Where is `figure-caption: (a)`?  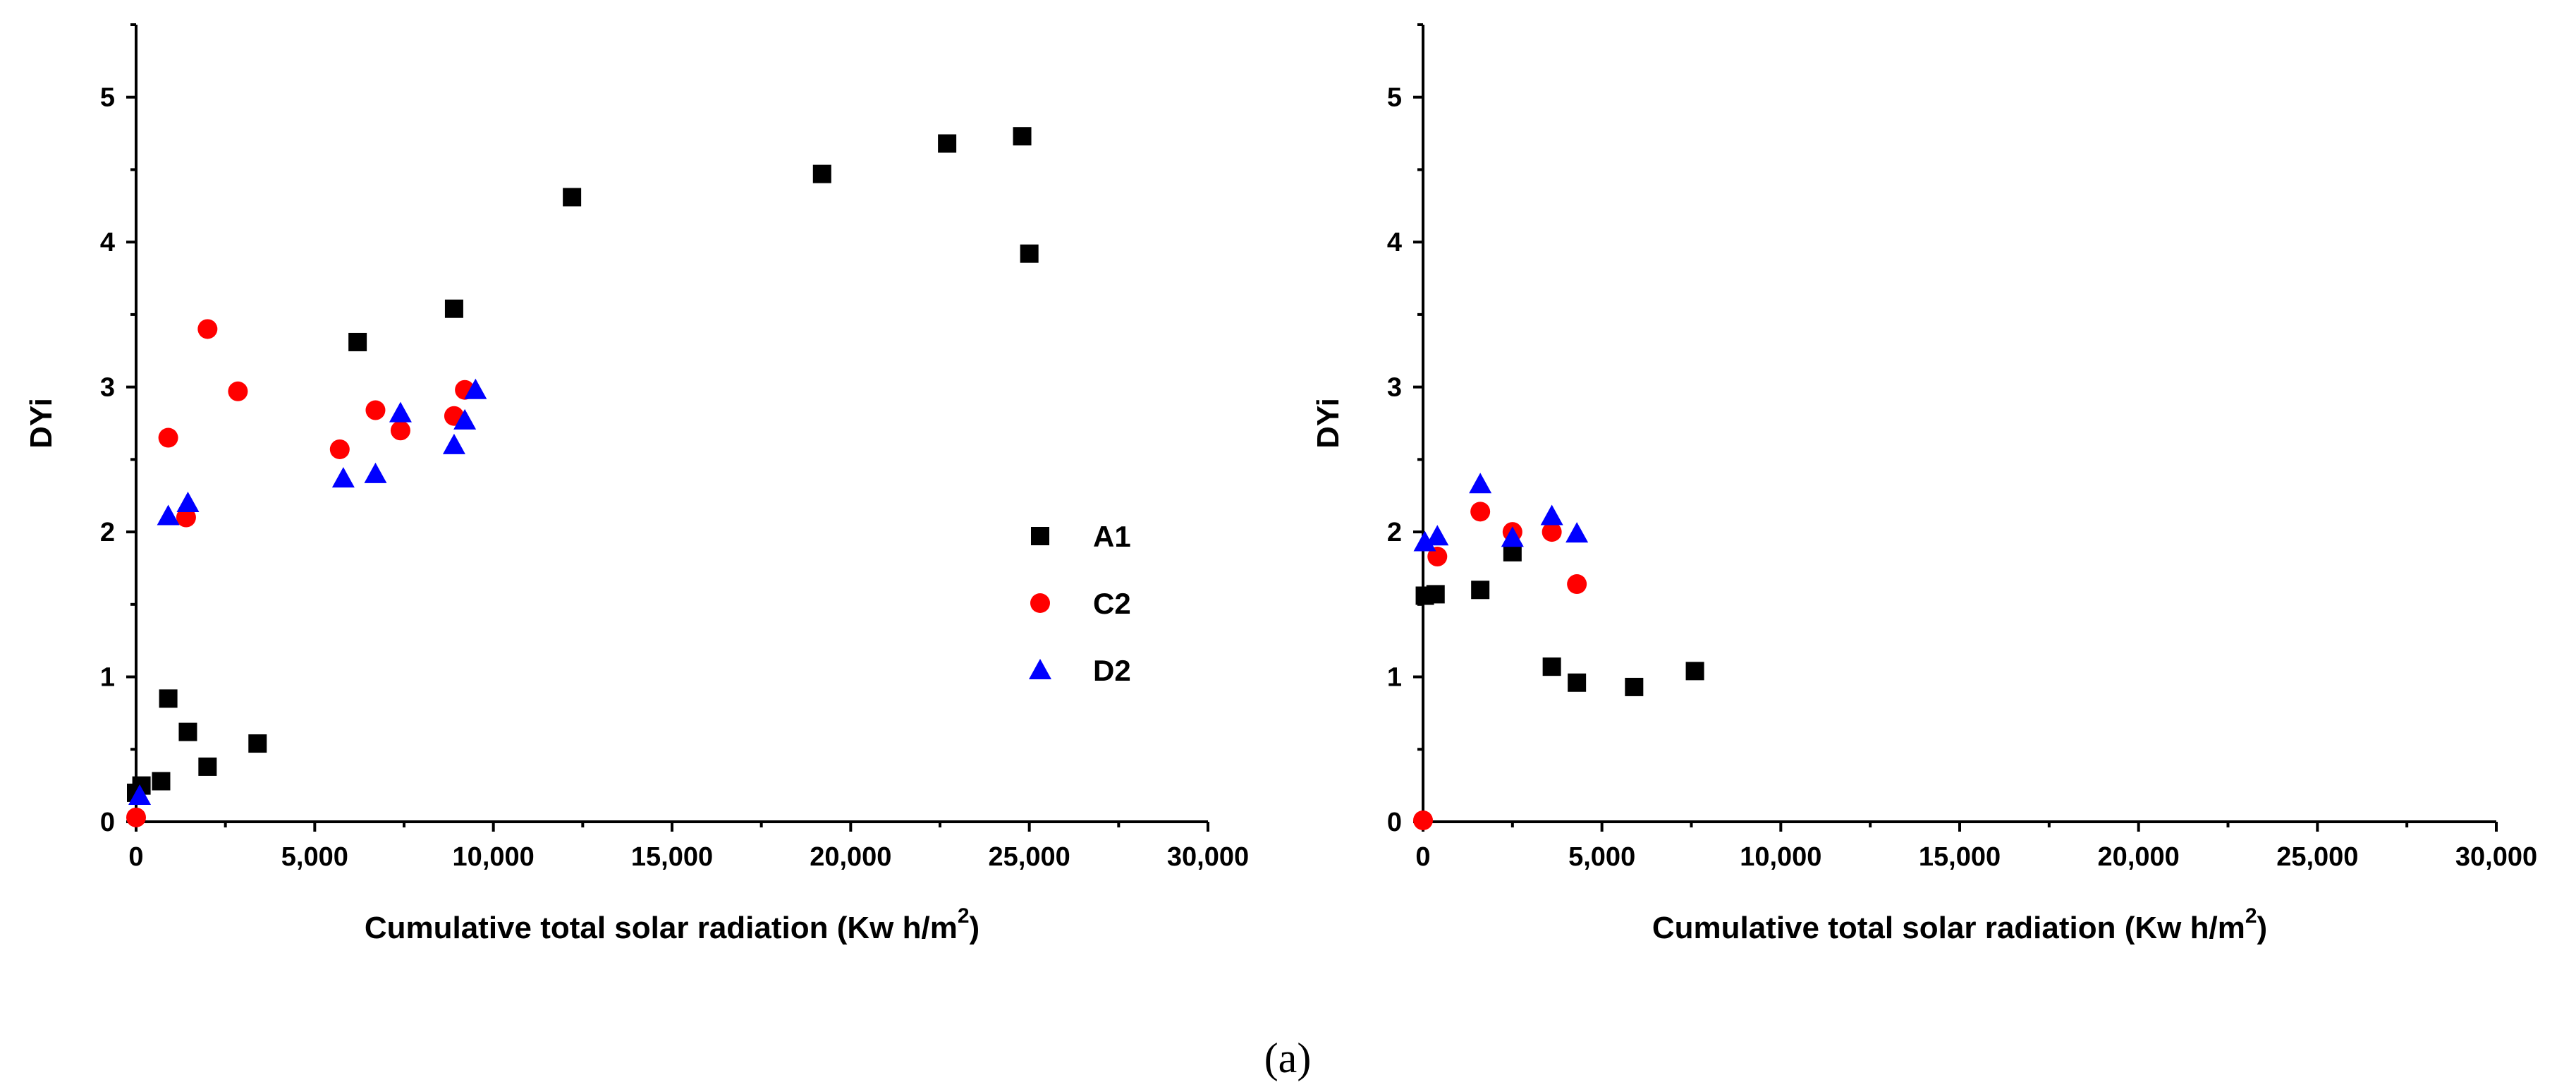
figure-caption: (a) is located at coordinates (1288, 1058).